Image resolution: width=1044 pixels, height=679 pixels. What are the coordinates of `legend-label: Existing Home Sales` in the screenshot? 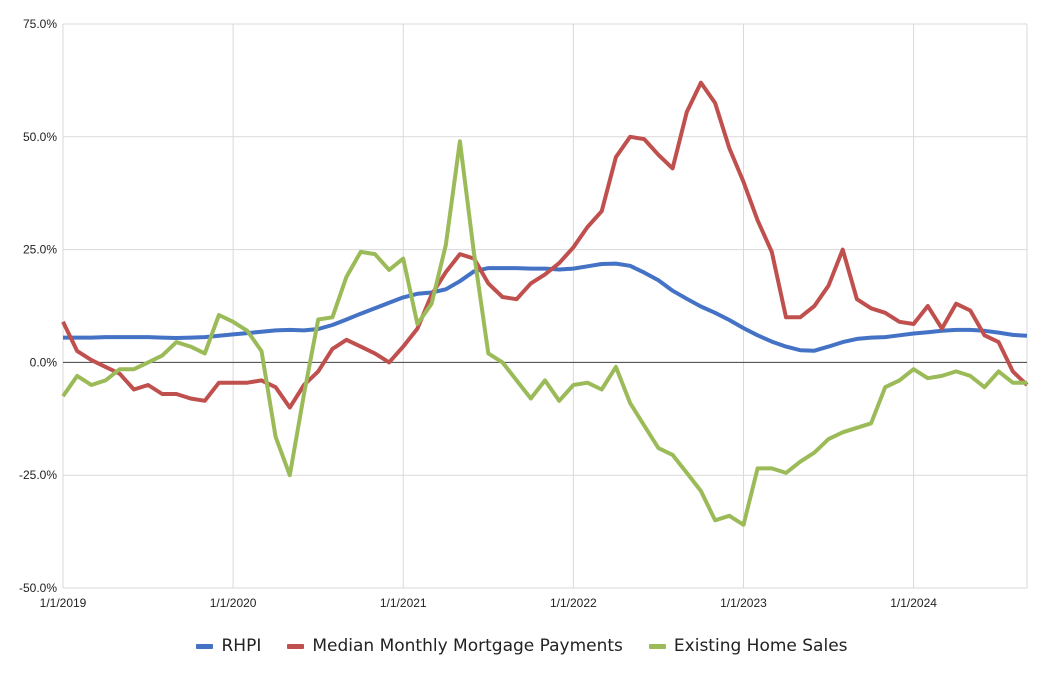 It's located at (760, 646).